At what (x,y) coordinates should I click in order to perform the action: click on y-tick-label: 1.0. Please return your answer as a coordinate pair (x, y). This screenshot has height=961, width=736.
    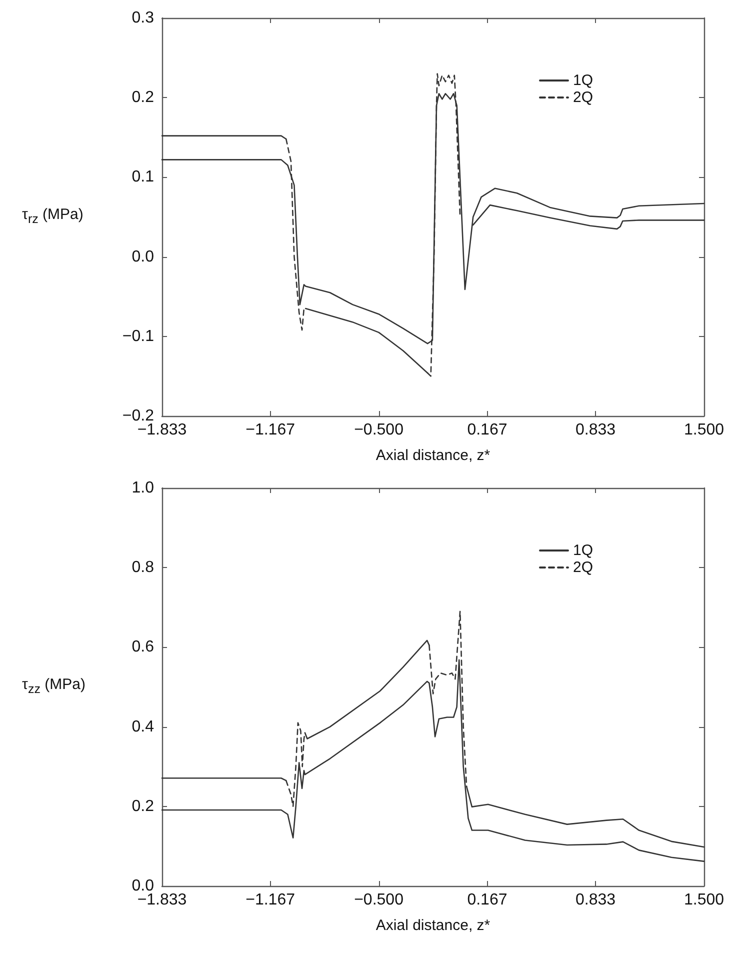
    Looking at the image, I should click on (143, 488).